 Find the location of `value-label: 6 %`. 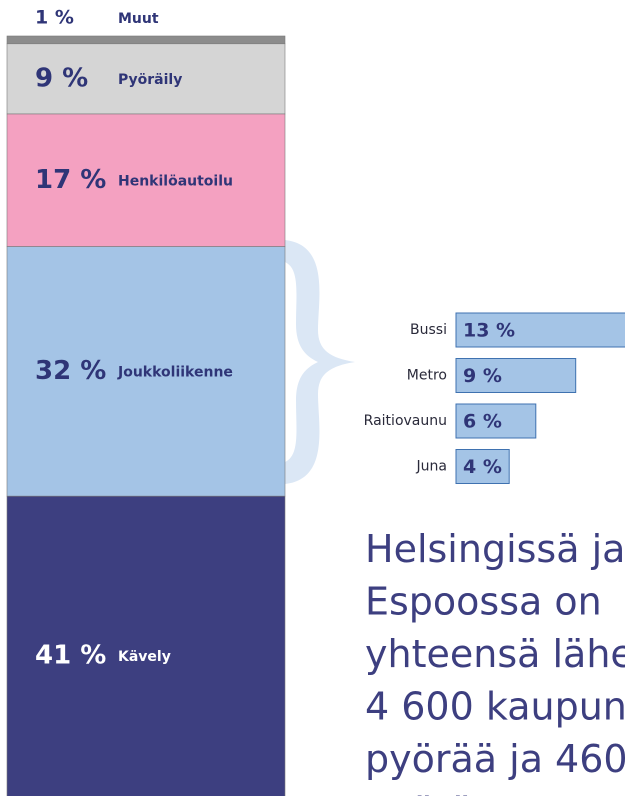

value-label: 6 % is located at coordinates (482, 422).